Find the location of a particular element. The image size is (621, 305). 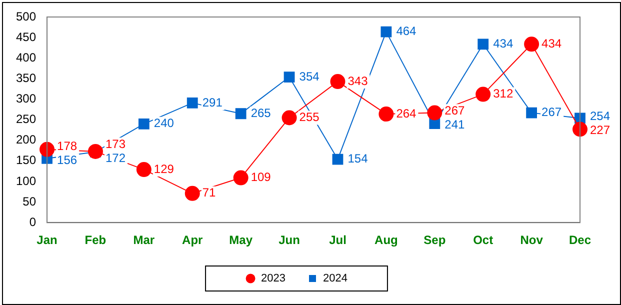

data-label: 156 is located at coordinates (67, 160).